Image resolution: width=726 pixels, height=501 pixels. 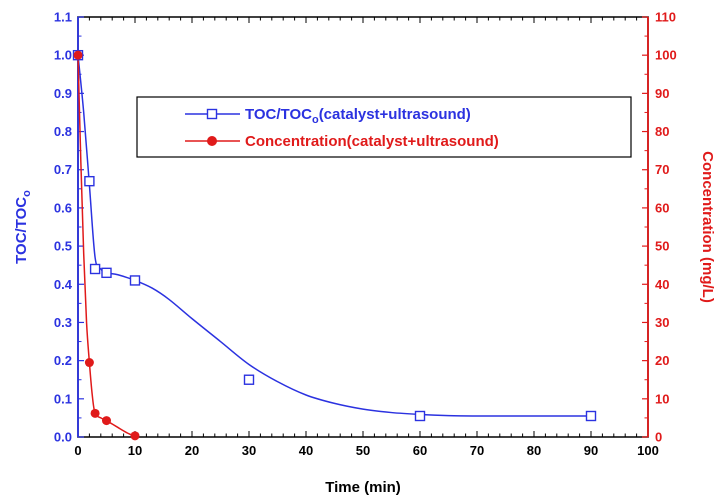 I want to click on y-right-tick-label: 50, so click(x=662, y=246).